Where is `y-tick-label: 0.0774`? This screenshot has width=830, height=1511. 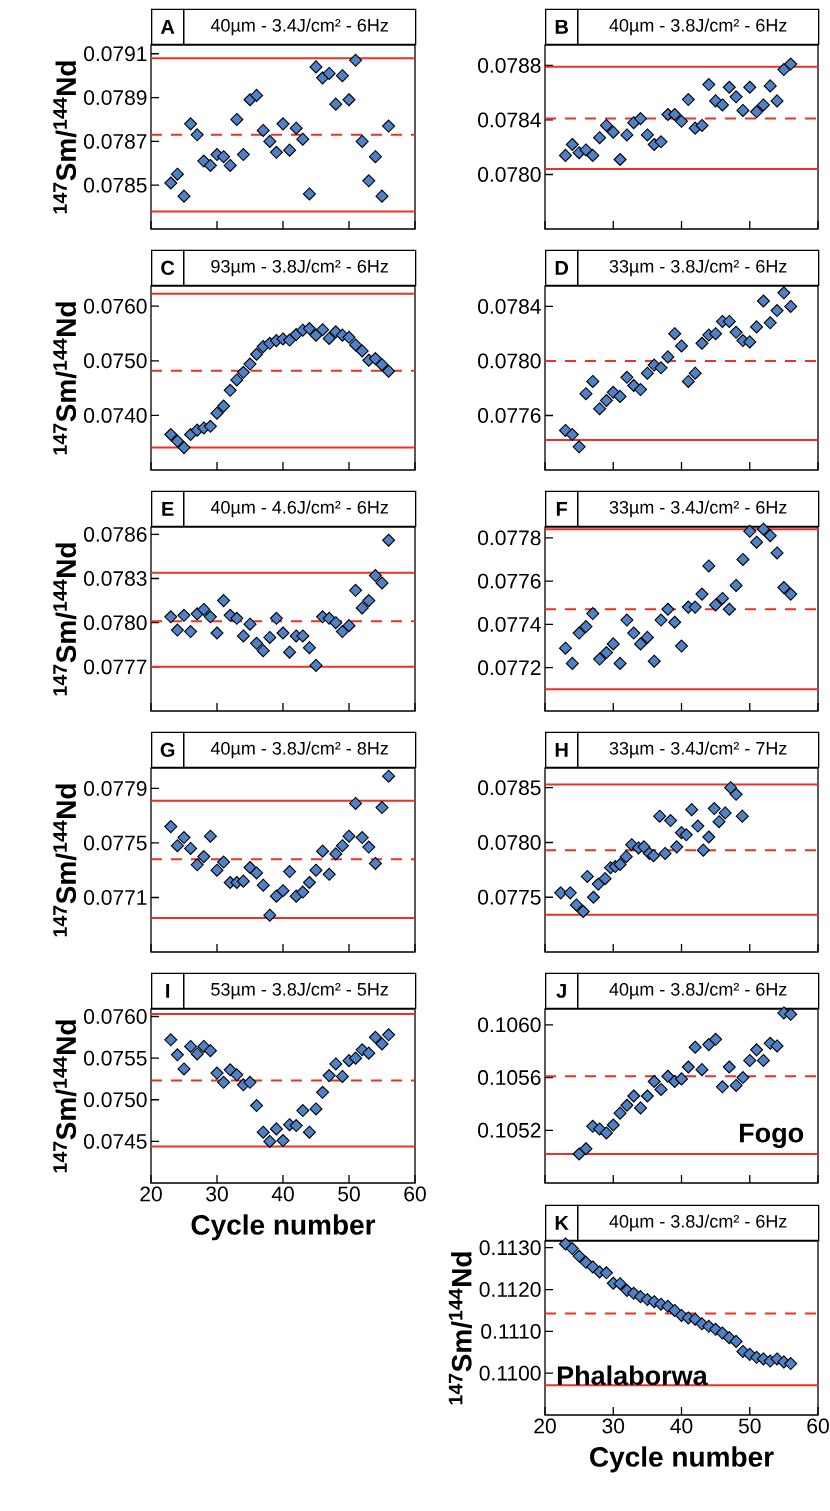
y-tick-label: 0.0774 is located at coordinates (509, 624).